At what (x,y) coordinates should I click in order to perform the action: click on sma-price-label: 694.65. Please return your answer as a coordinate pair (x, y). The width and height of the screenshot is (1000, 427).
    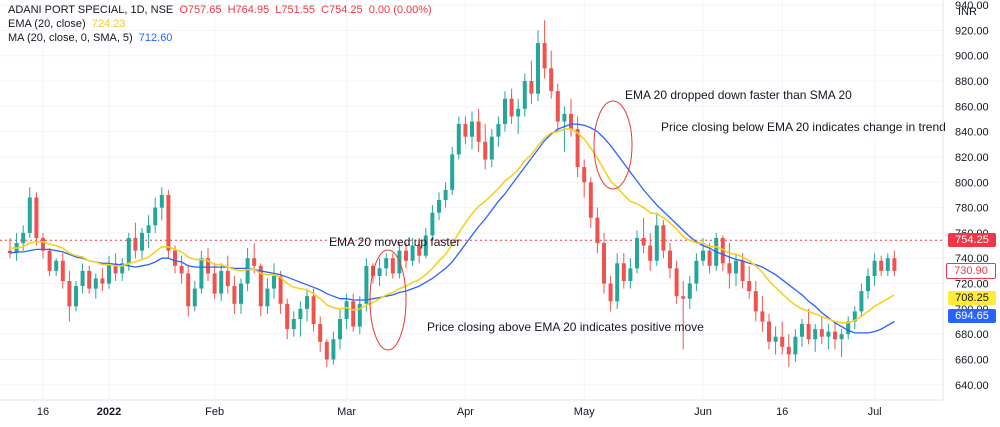
    Looking at the image, I should click on (972, 315).